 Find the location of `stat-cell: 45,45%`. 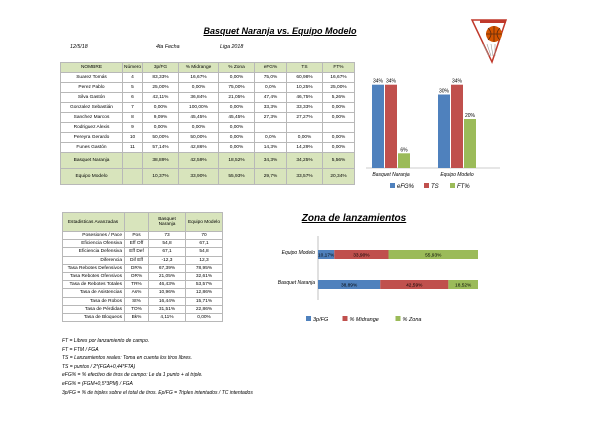

stat-cell: 45,45% is located at coordinates (198, 117).